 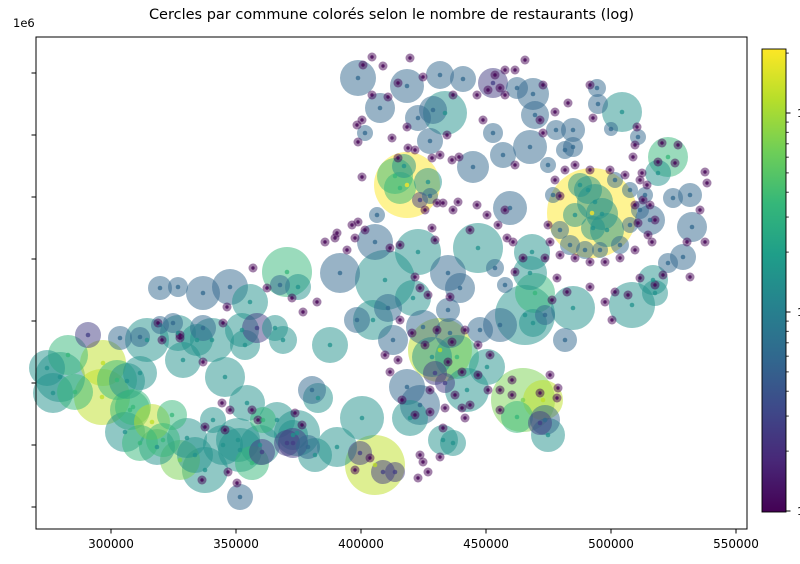 I want to click on colorbar: 10² 10¹ 10⁰, so click(x=780, y=283).